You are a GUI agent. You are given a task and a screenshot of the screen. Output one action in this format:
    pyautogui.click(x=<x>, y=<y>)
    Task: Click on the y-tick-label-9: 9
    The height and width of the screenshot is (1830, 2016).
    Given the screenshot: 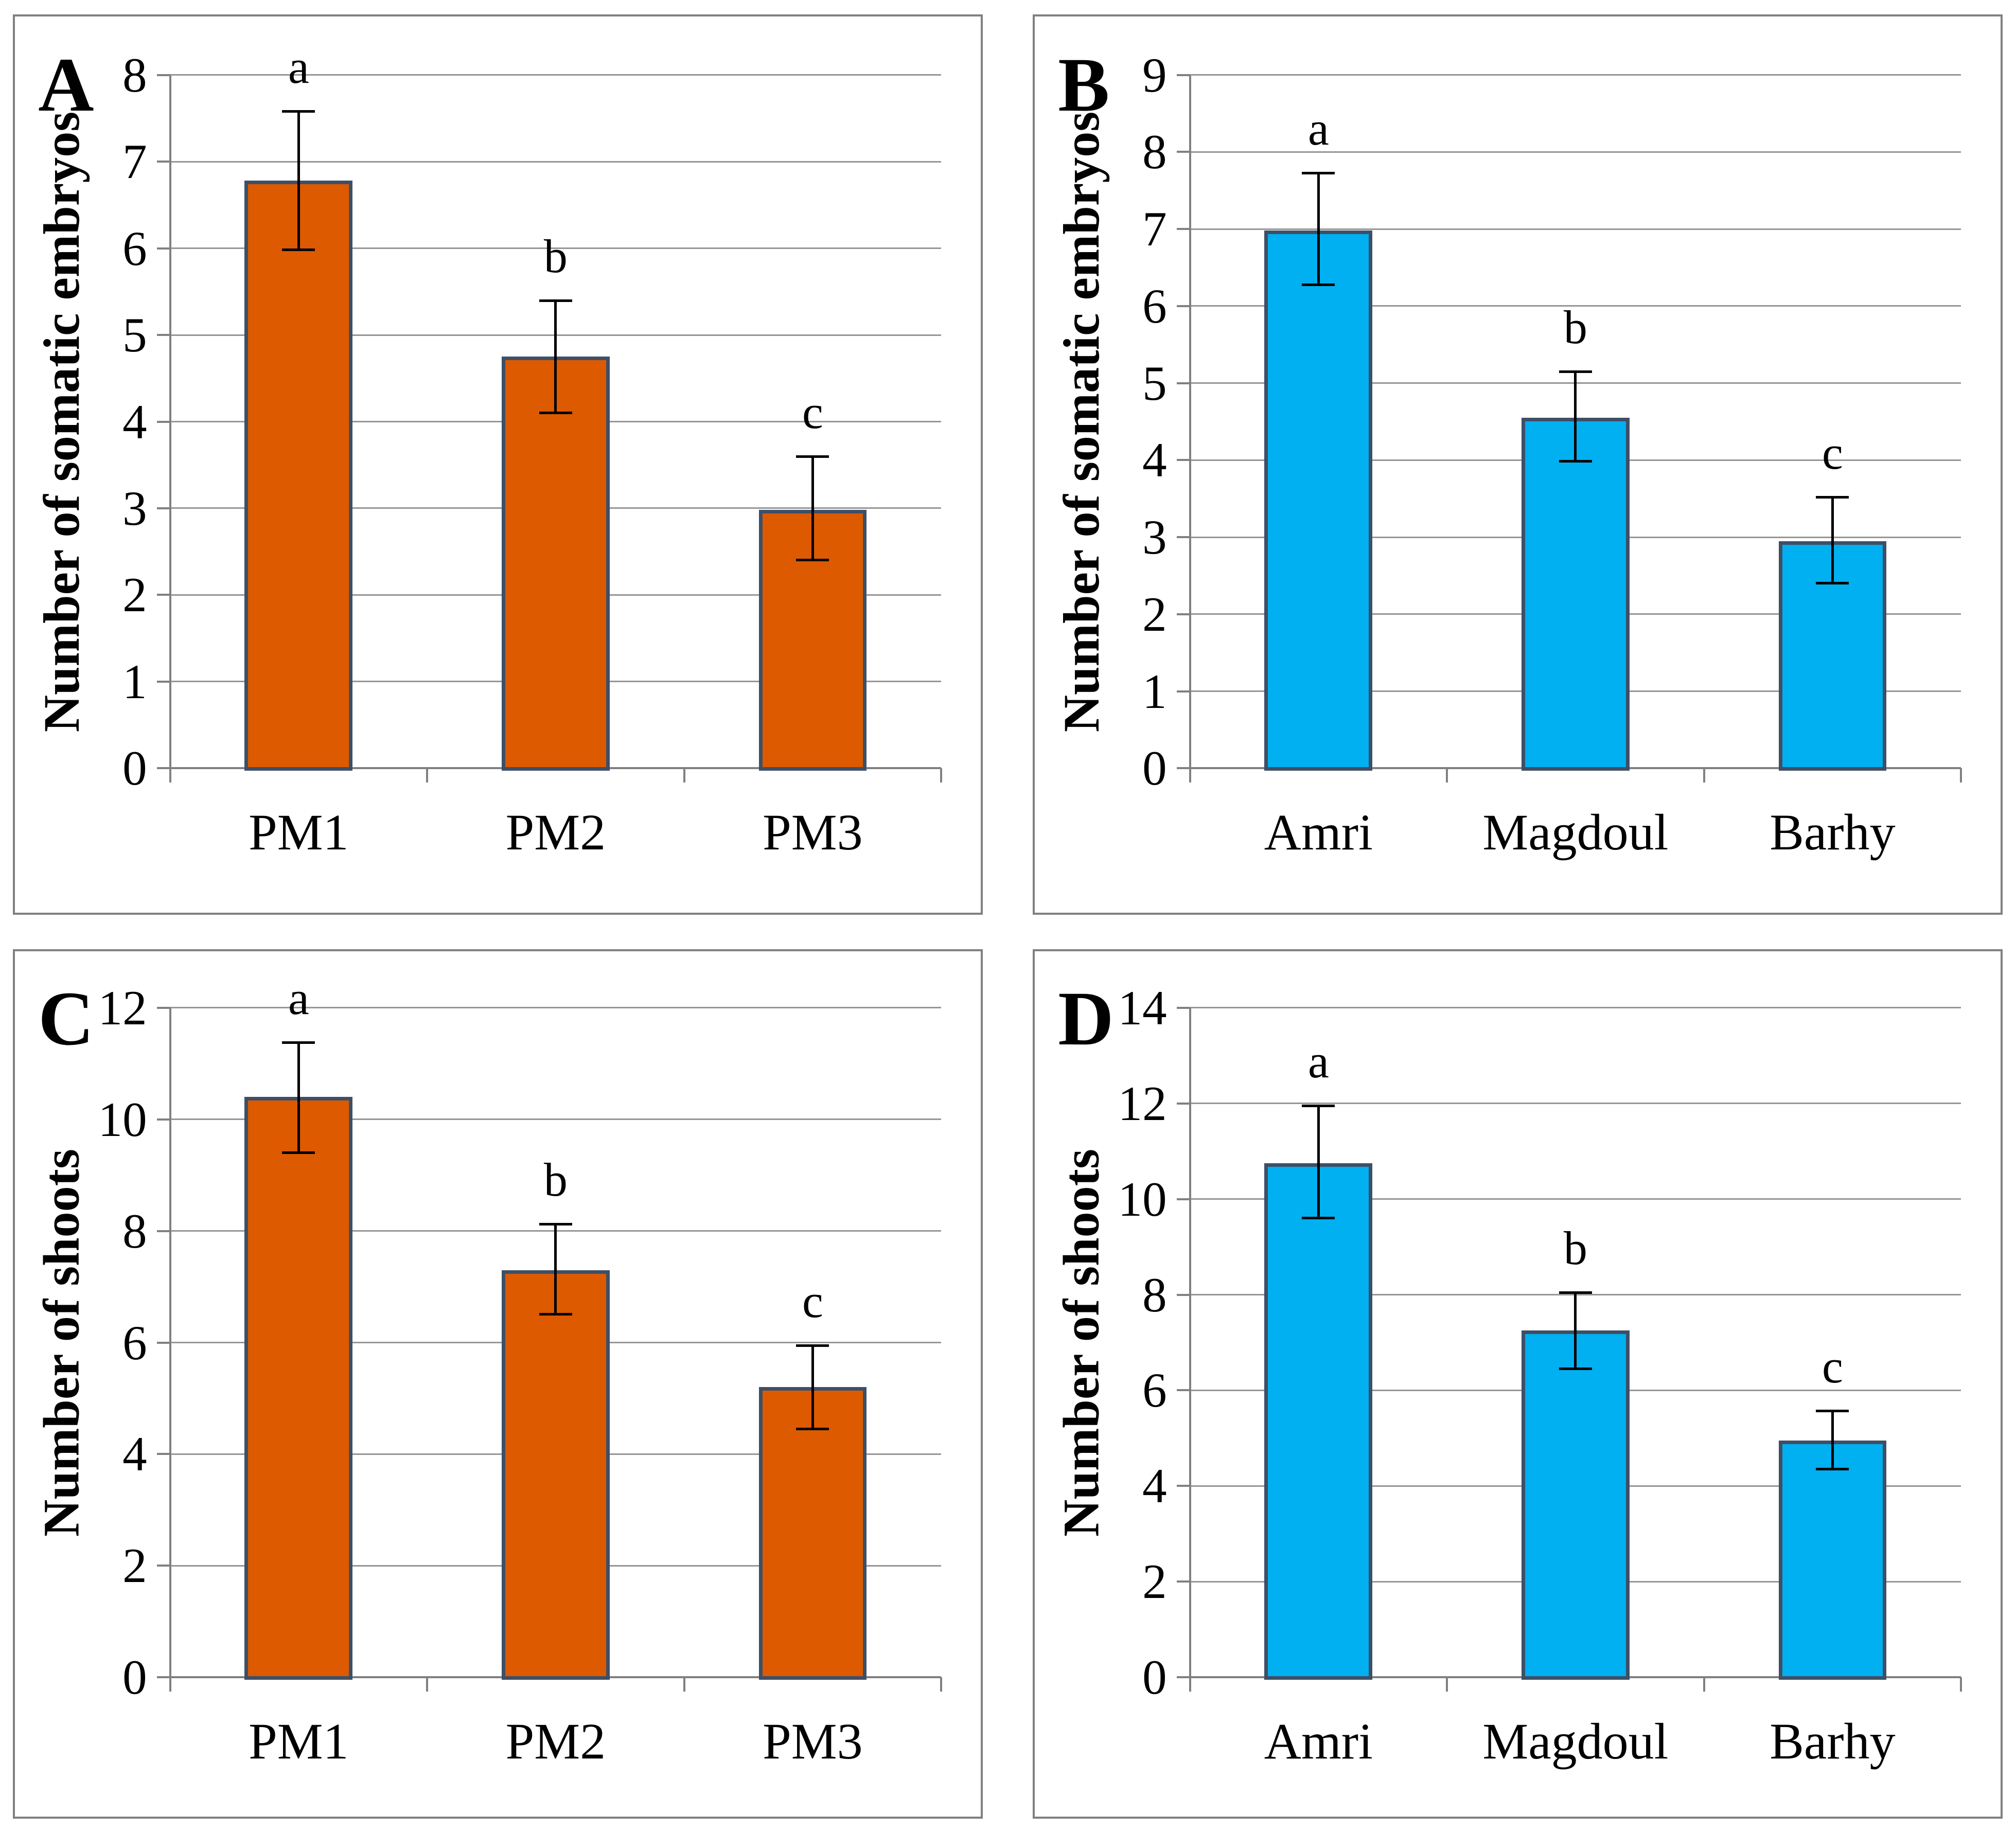 What is the action you would take?
    pyautogui.click(x=1154, y=74)
    